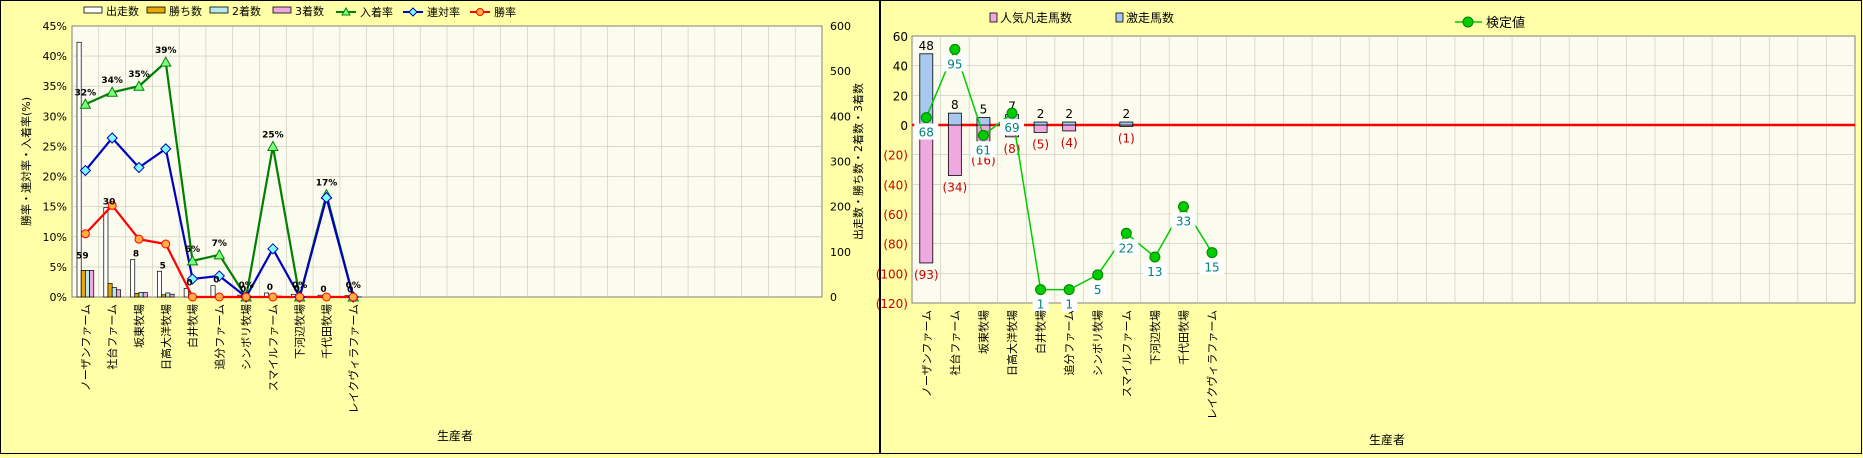  I want to click on y-right-tick-label: 200, so click(840, 207).